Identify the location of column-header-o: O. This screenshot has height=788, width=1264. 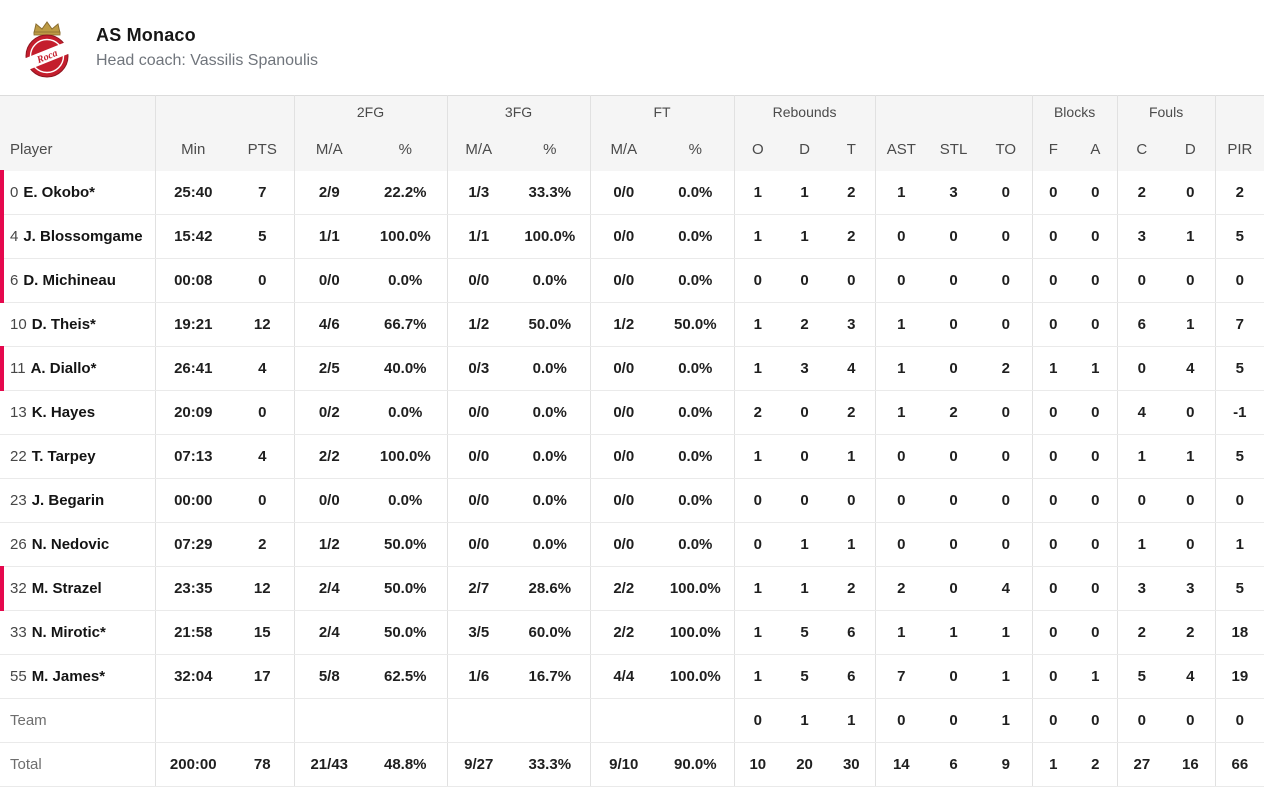
(757, 149).